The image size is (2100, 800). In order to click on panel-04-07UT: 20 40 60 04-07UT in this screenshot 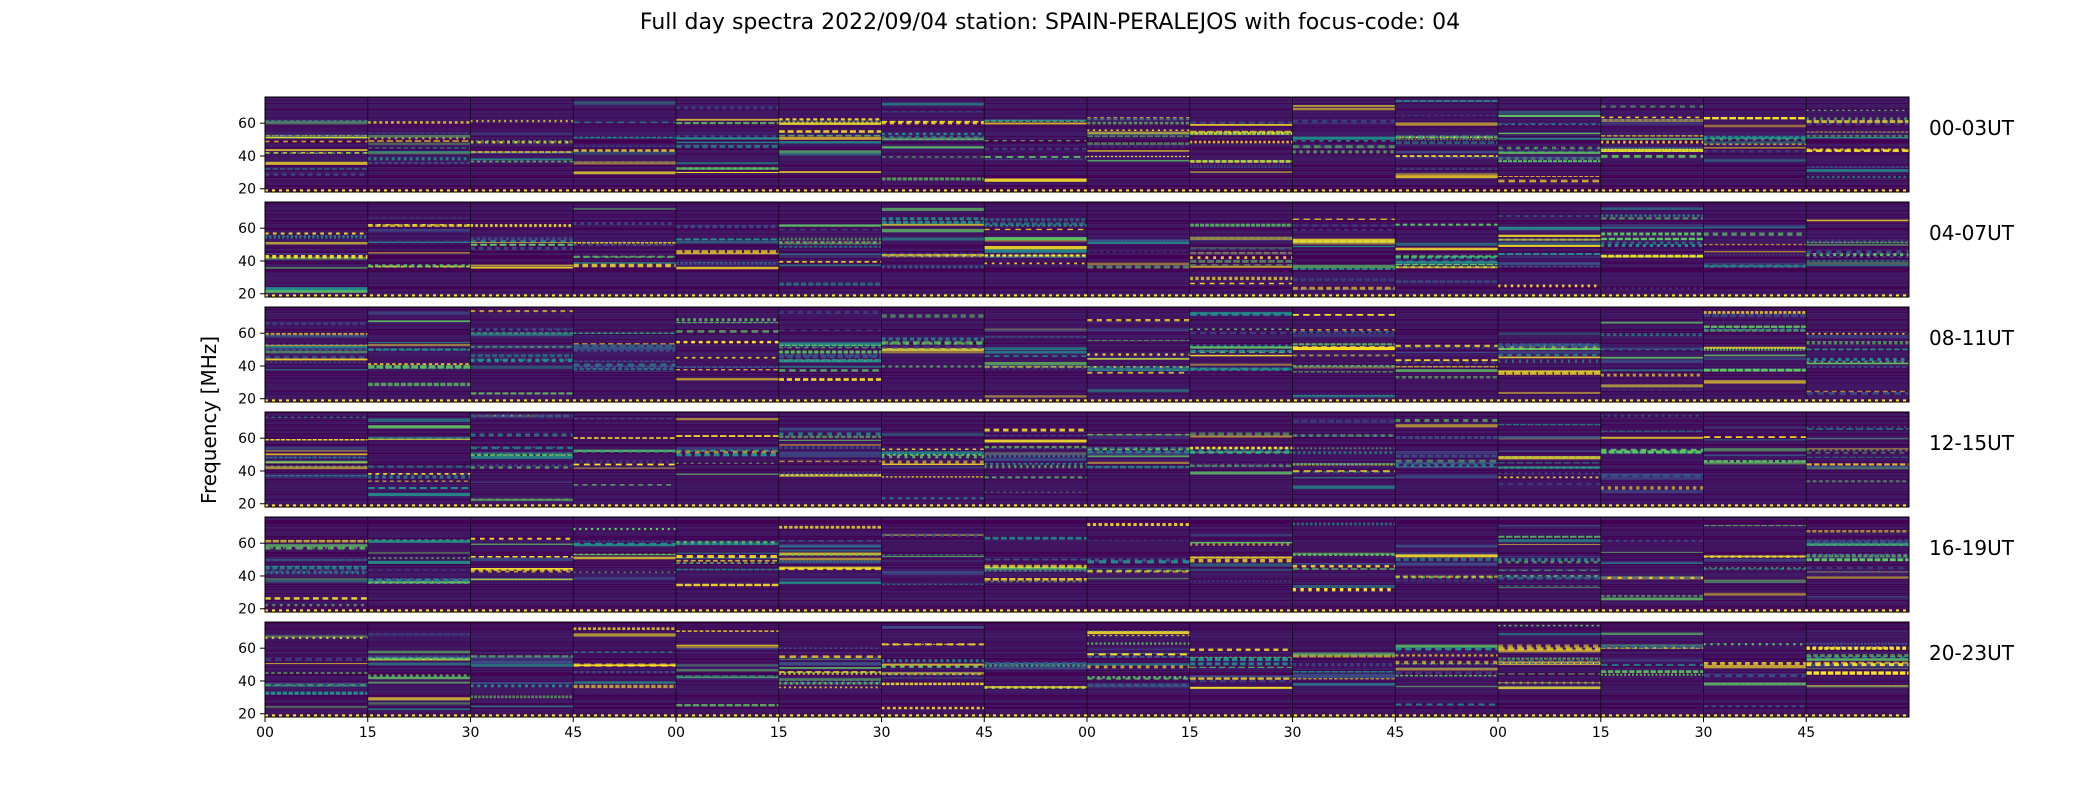, I will do `click(1126, 252)`.